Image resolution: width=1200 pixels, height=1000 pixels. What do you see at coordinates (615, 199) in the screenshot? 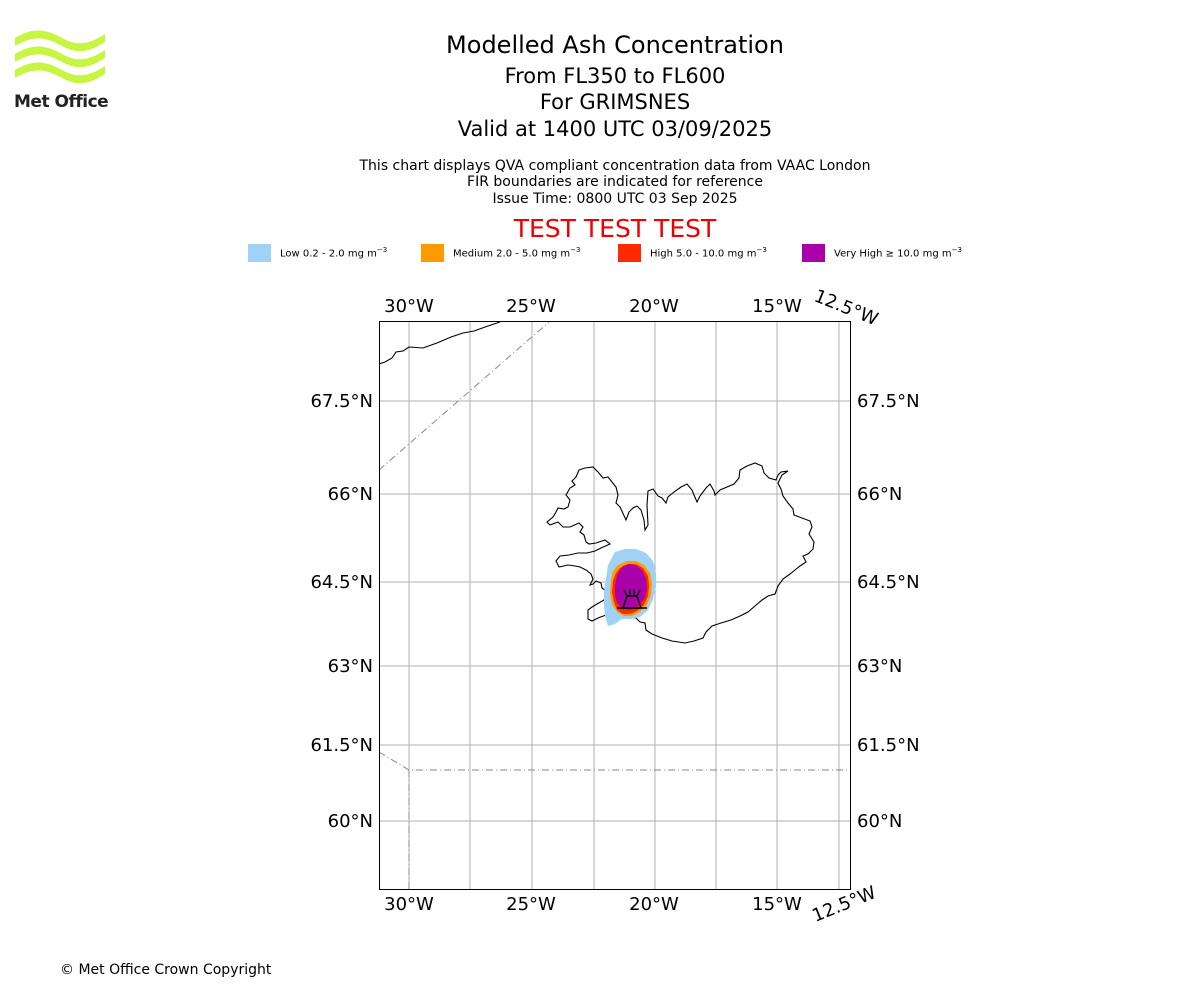
I see `issue-time: Issue Time: 0800 UTC 03 Sep 2025` at bounding box center [615, 199].